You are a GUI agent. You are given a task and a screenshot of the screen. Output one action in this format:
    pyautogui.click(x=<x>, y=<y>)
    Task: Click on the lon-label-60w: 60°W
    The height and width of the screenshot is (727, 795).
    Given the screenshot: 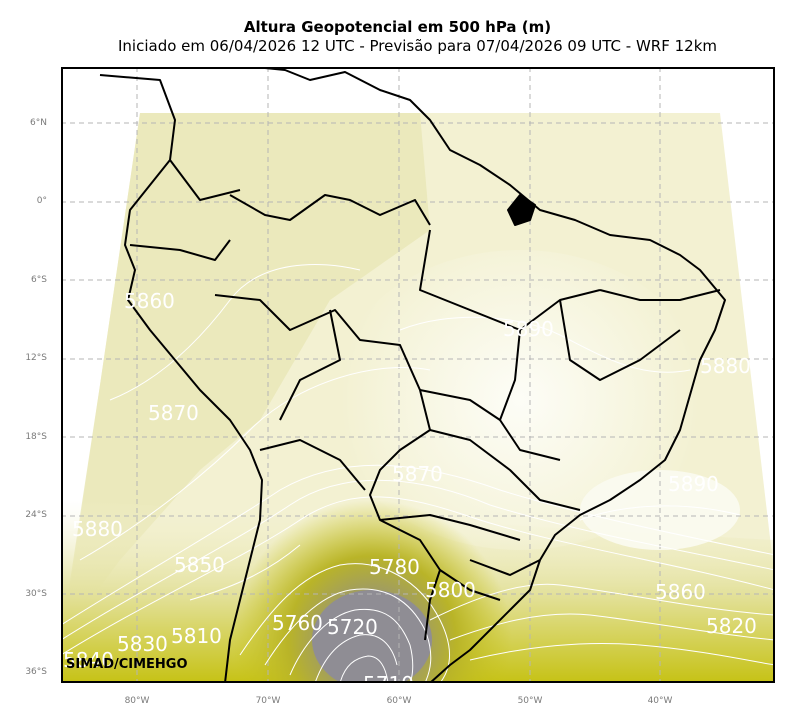 What is the action you would take?
    pyautogui.click(x=399, y=701)
    